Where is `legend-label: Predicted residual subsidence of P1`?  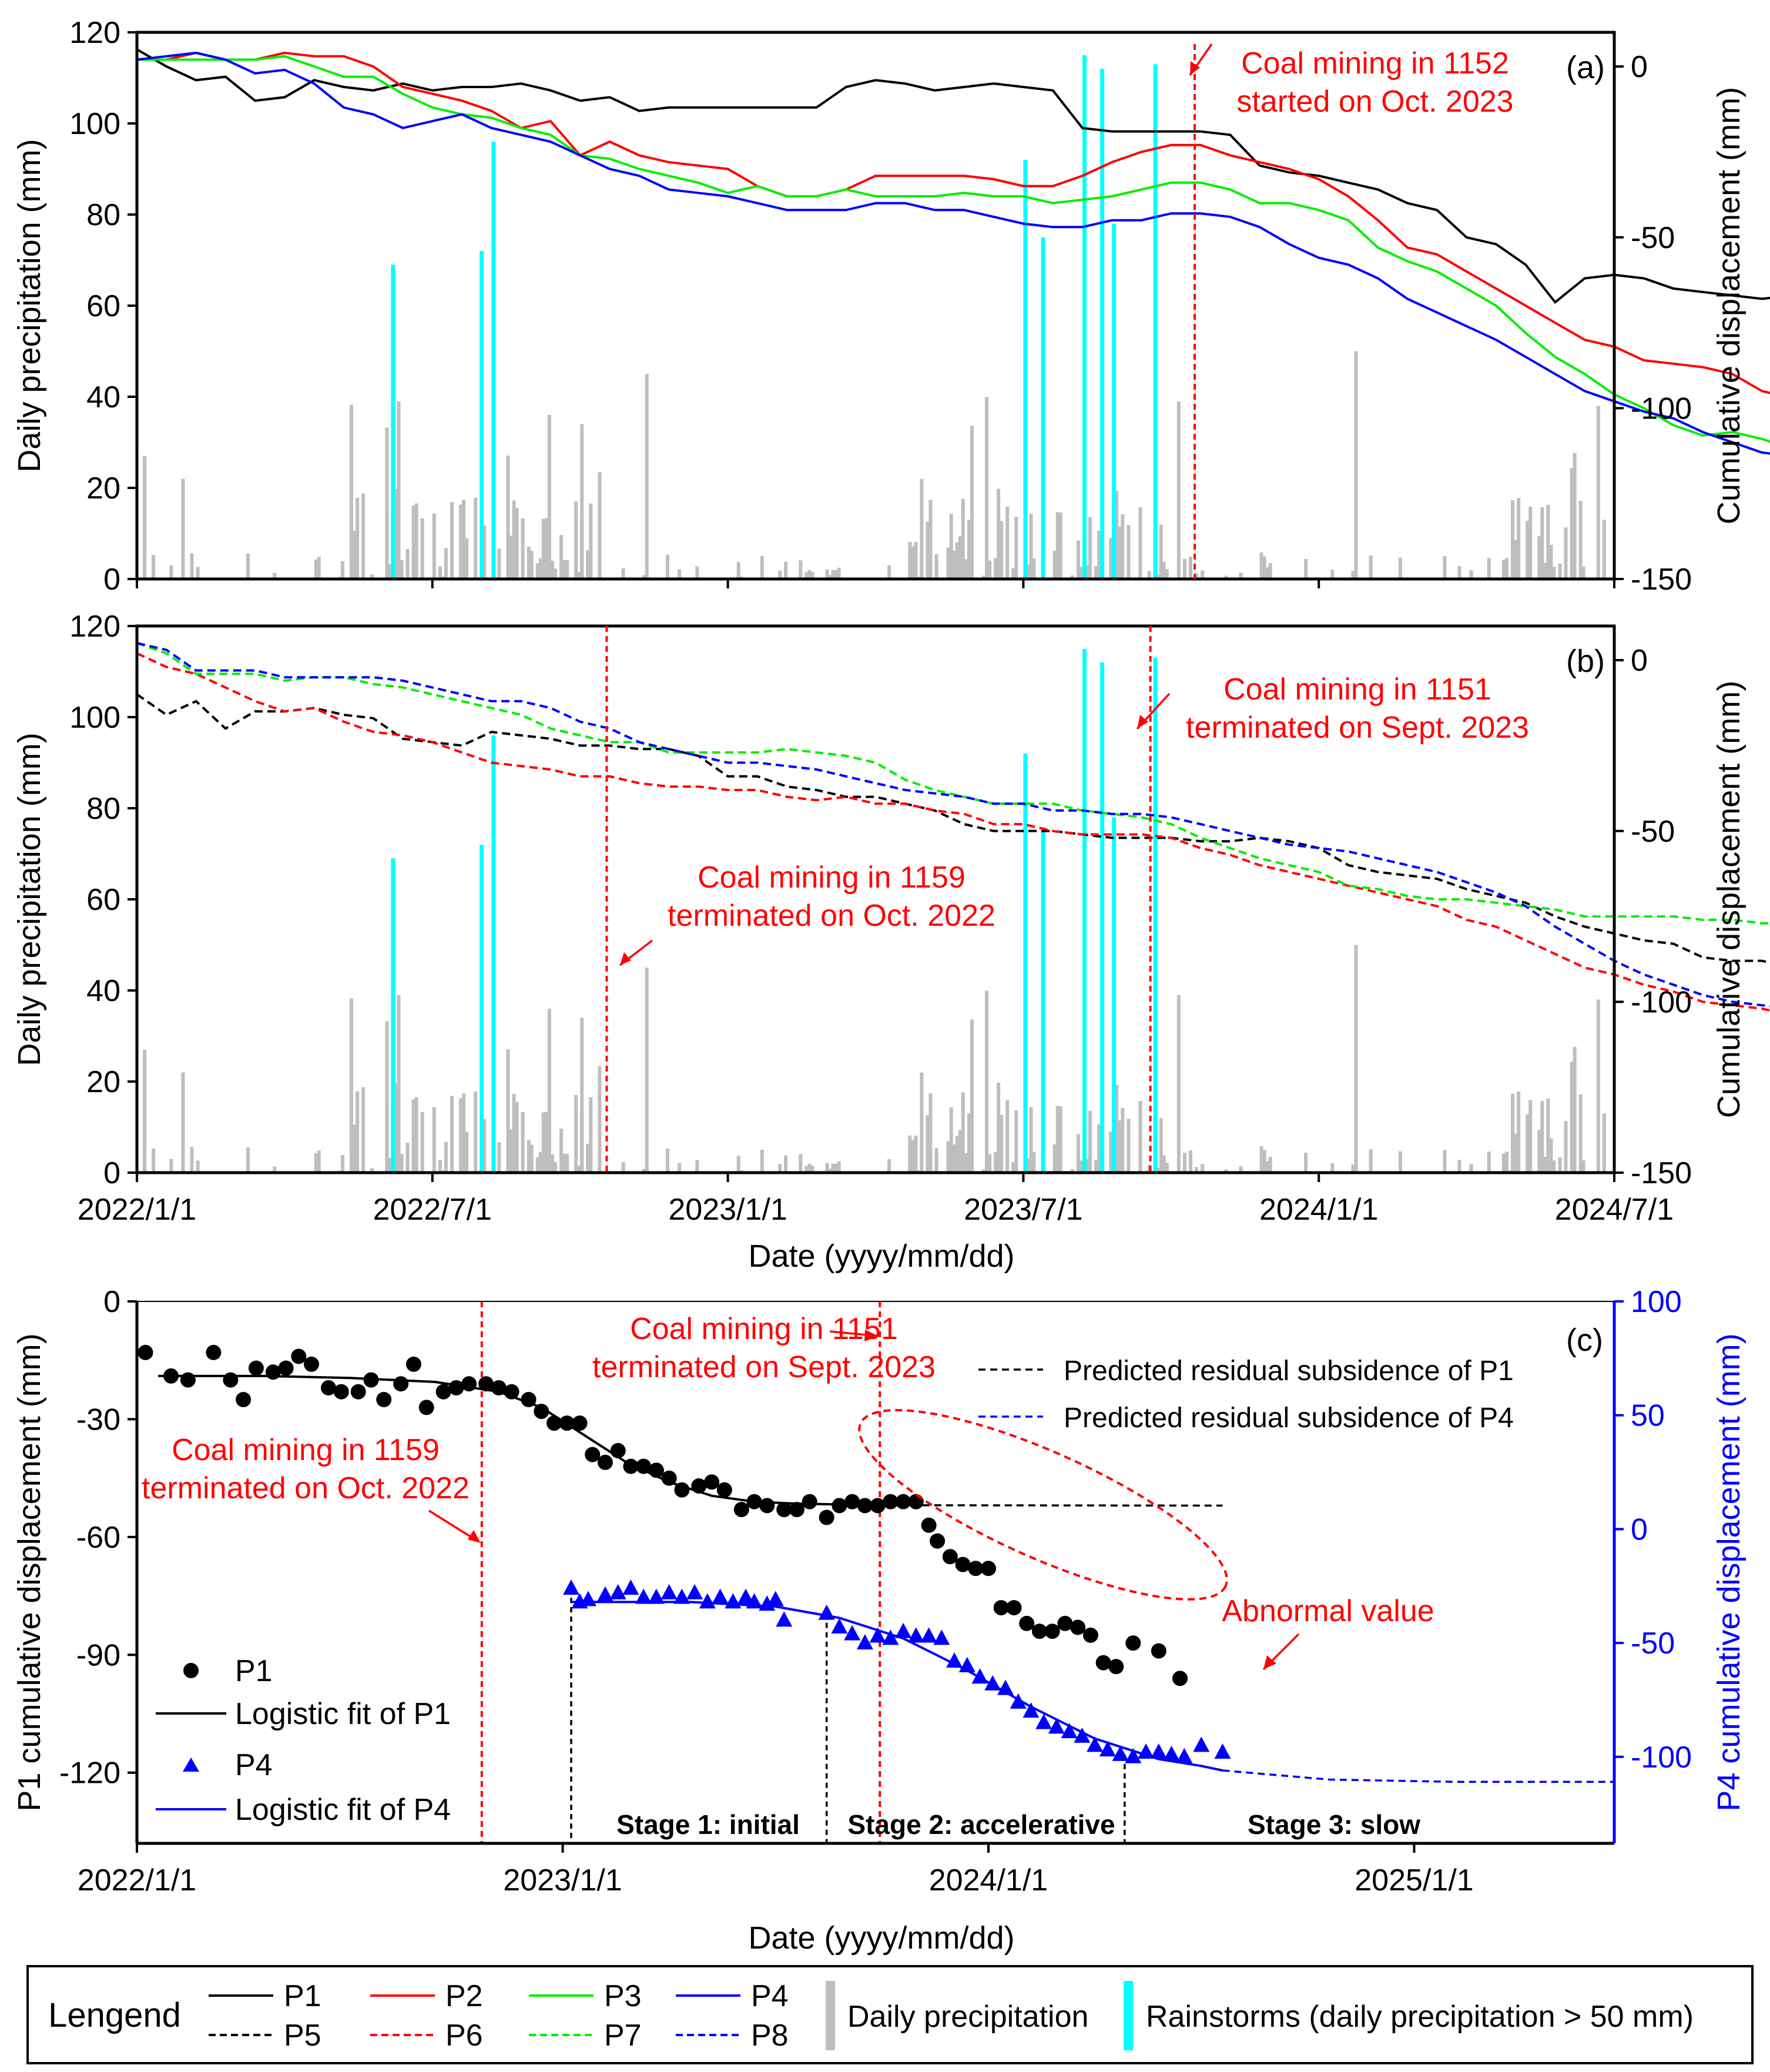
legend-label: Predicted residual subsidence of P1 is located at coordinates (1289, 1371).